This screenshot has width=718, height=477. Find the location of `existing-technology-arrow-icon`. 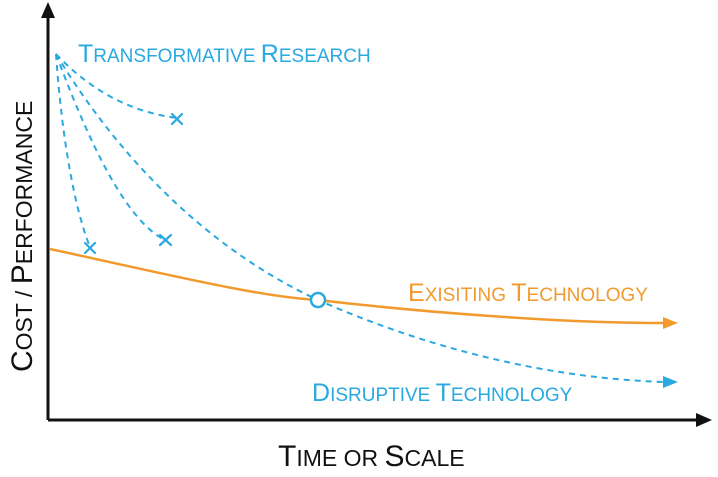

existing-technology-arrow-icon is located at coordinates (670, 323).